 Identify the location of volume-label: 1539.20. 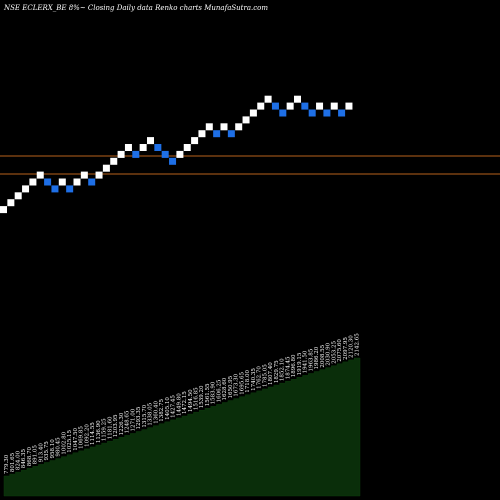
(202, 396).